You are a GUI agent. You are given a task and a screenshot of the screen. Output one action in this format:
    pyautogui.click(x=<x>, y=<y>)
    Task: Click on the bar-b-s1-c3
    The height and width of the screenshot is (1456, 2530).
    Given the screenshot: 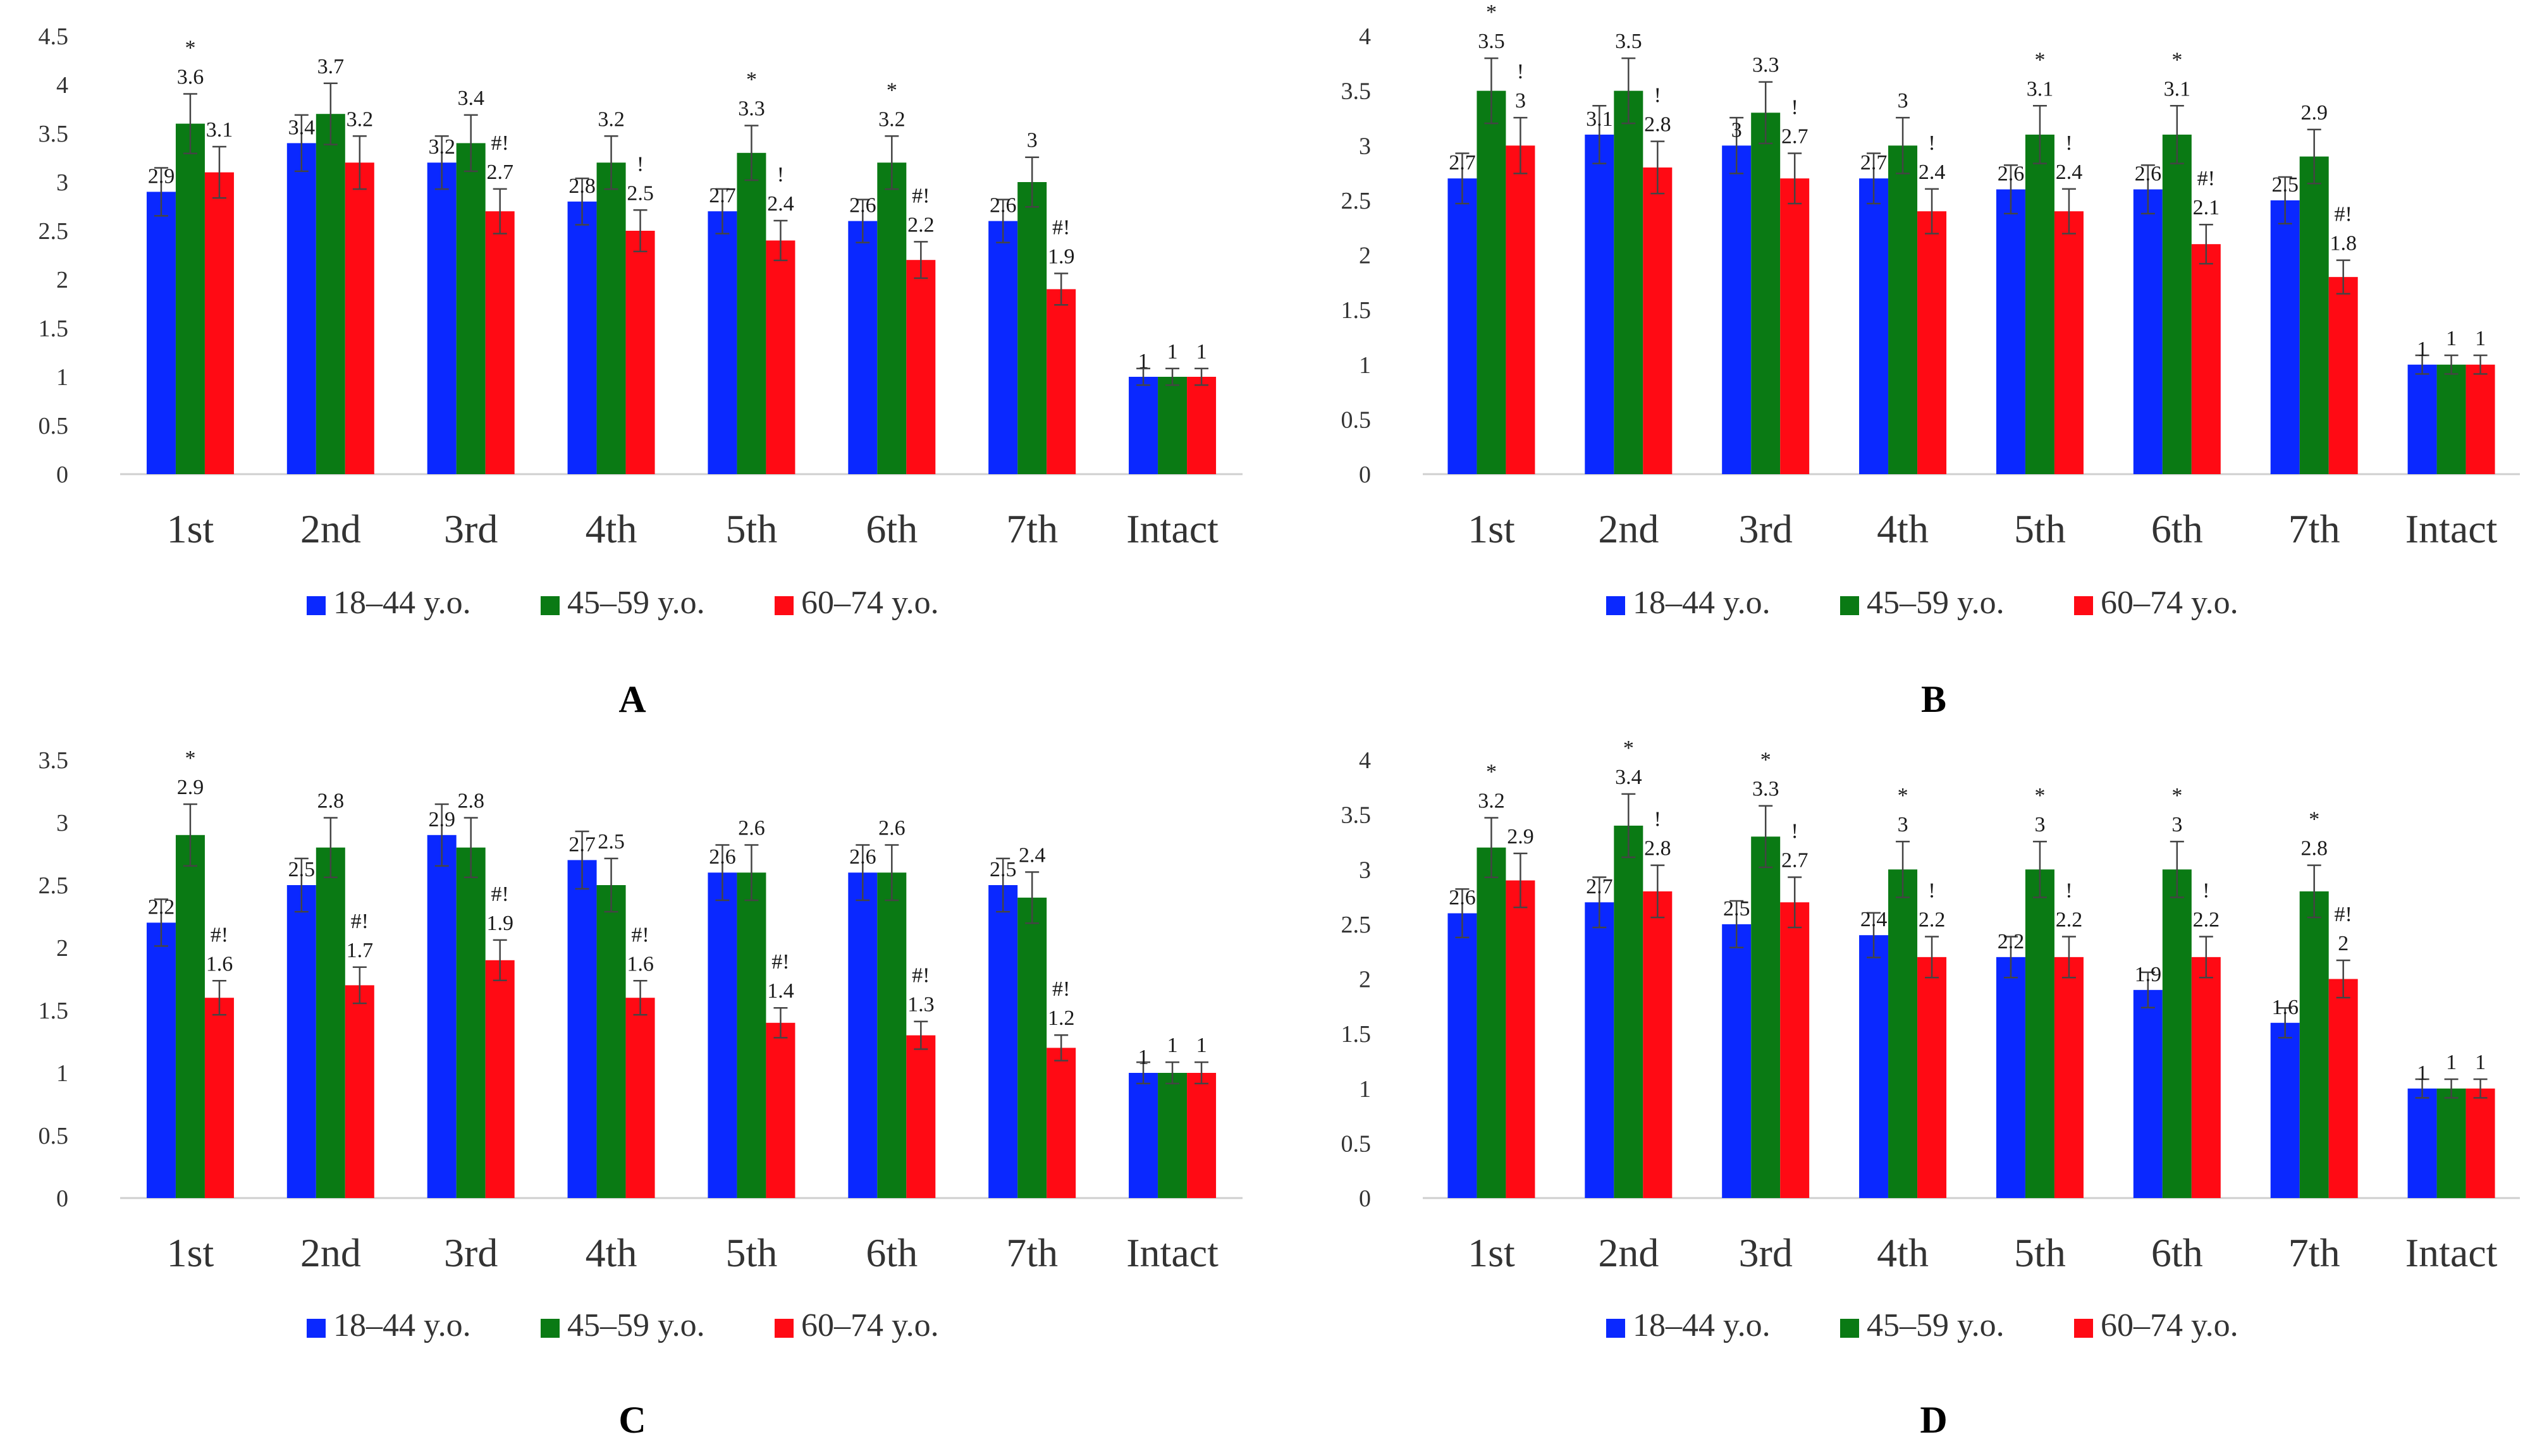 What is the action you would take?
    pyautogui.click(x=1903, y=309)
    